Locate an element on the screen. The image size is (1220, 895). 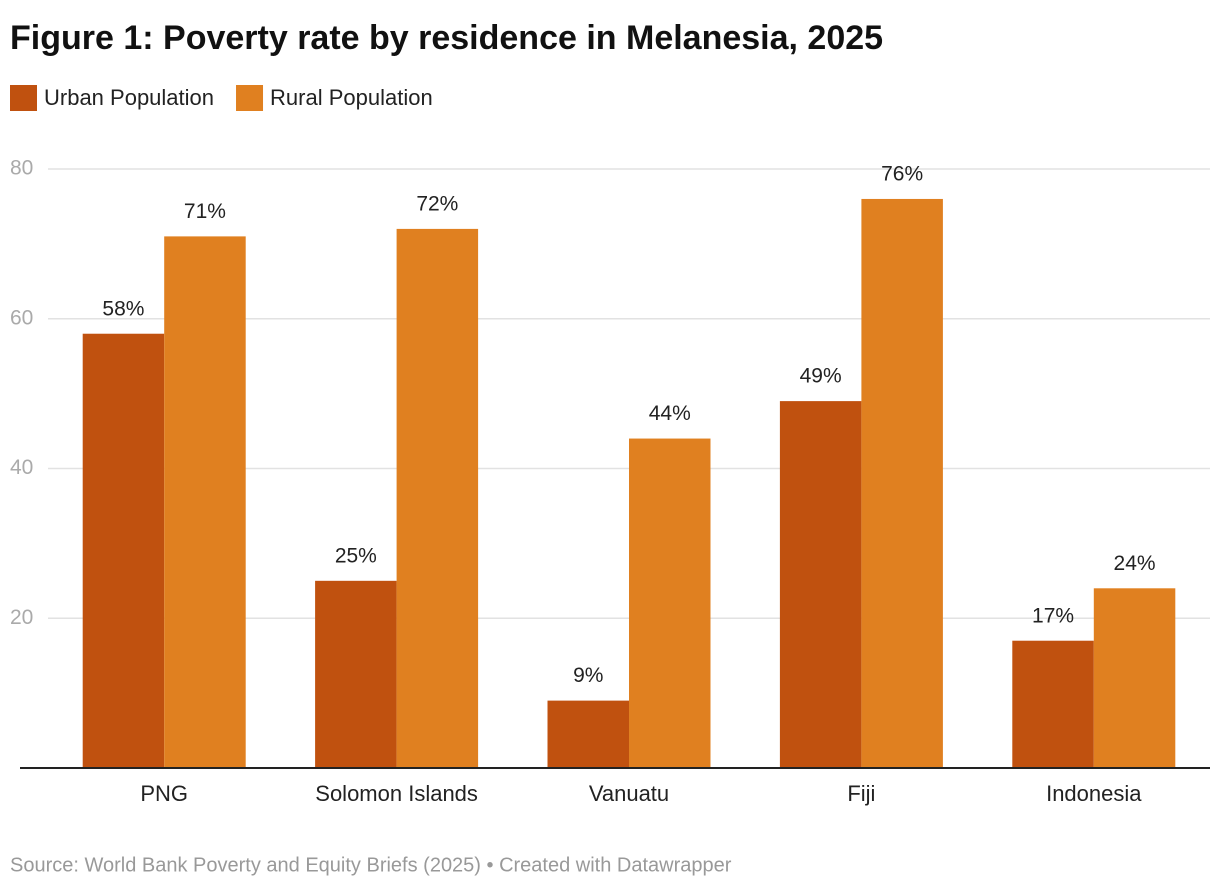
x-tick-label: Solomon Islands is located at coordinates (396, 793).